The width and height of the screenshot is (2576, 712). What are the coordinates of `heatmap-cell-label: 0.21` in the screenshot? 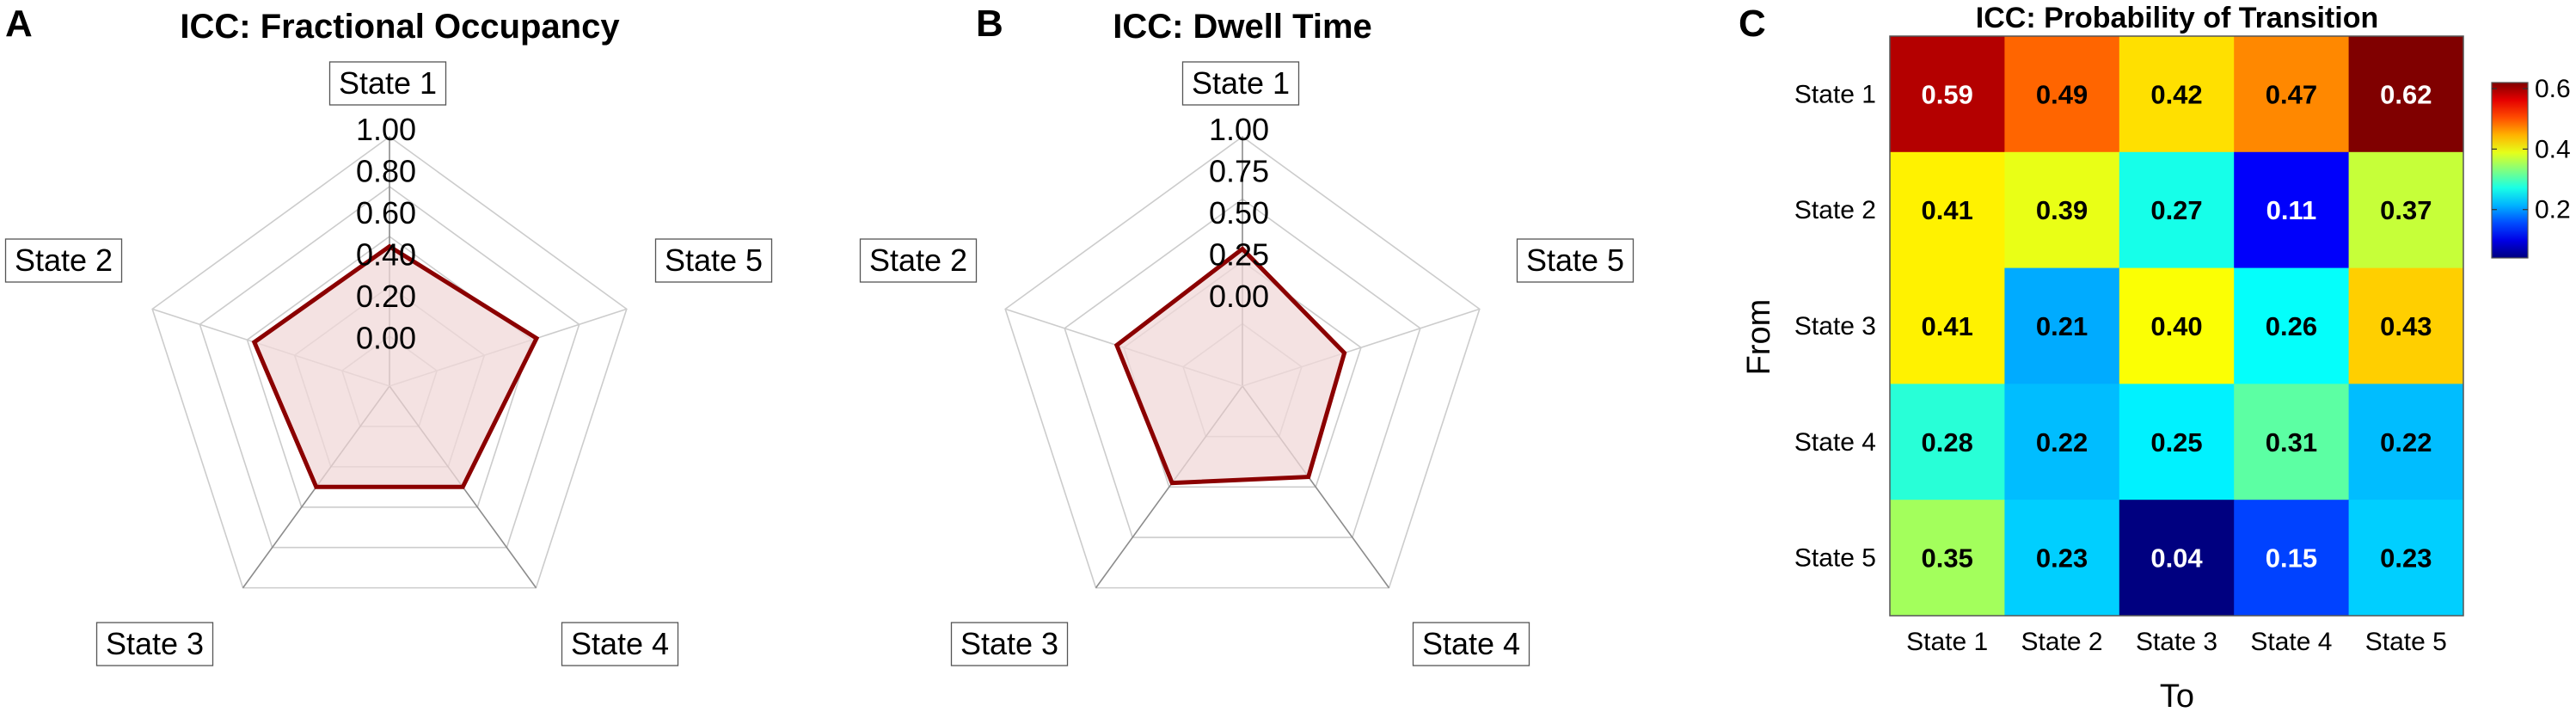 It's located at (2062, 326).